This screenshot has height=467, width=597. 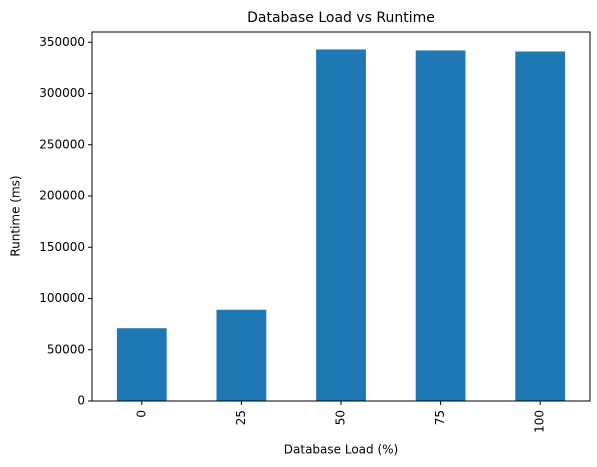 What do you see at coordinates (81, 401) in the screenshot?
I see `y-tick-label: 0` at bounding box center [81, 401].